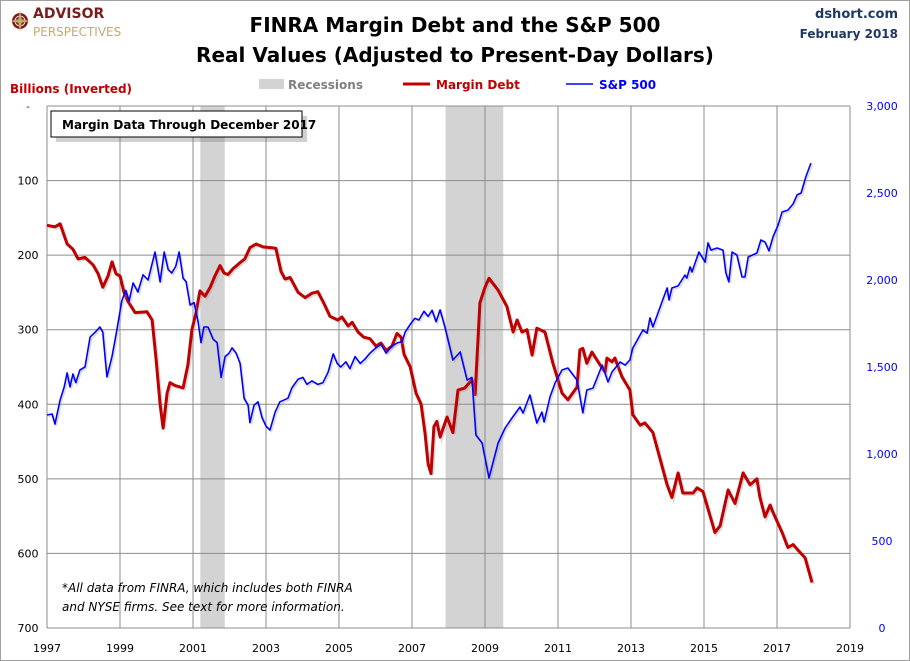 Image resolution: width=910 pixels, height=661 pixels. Describe the element at coordinates (20, 21) in the screenshot. I see `compass-icon` at that location.